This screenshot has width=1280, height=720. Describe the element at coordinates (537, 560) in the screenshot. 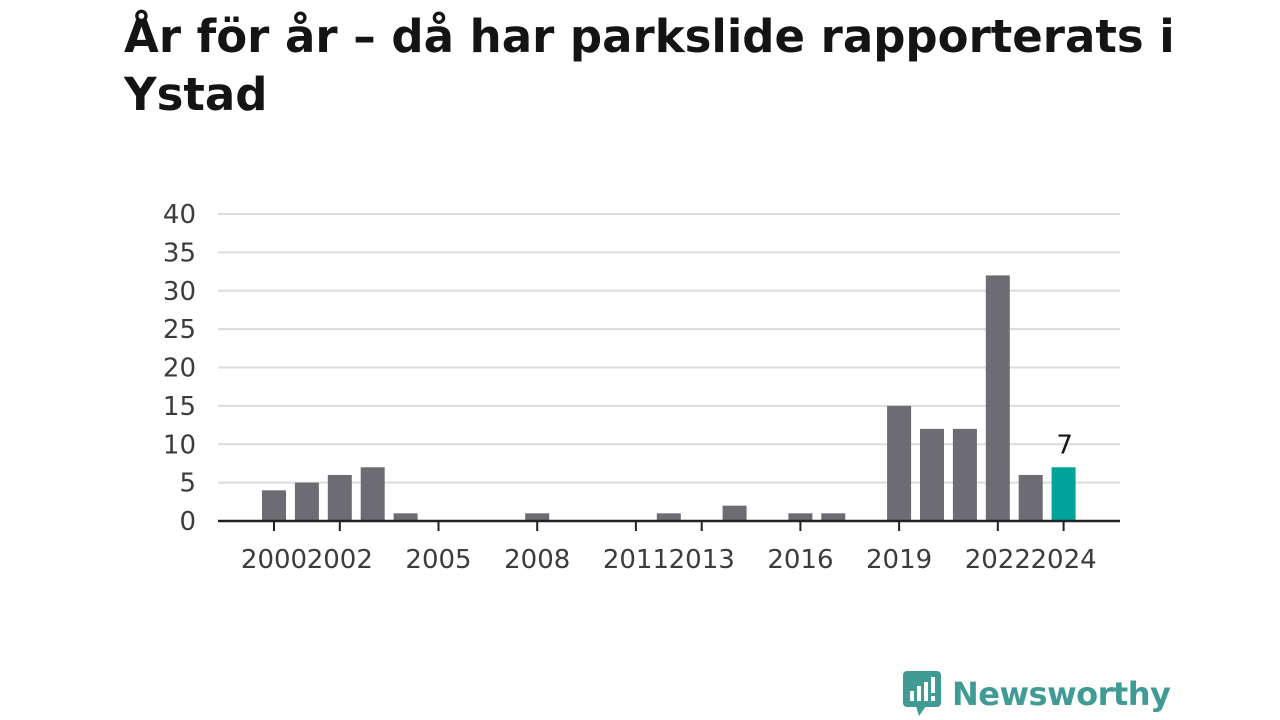

I see `x-tick-label: 2008` at that location.